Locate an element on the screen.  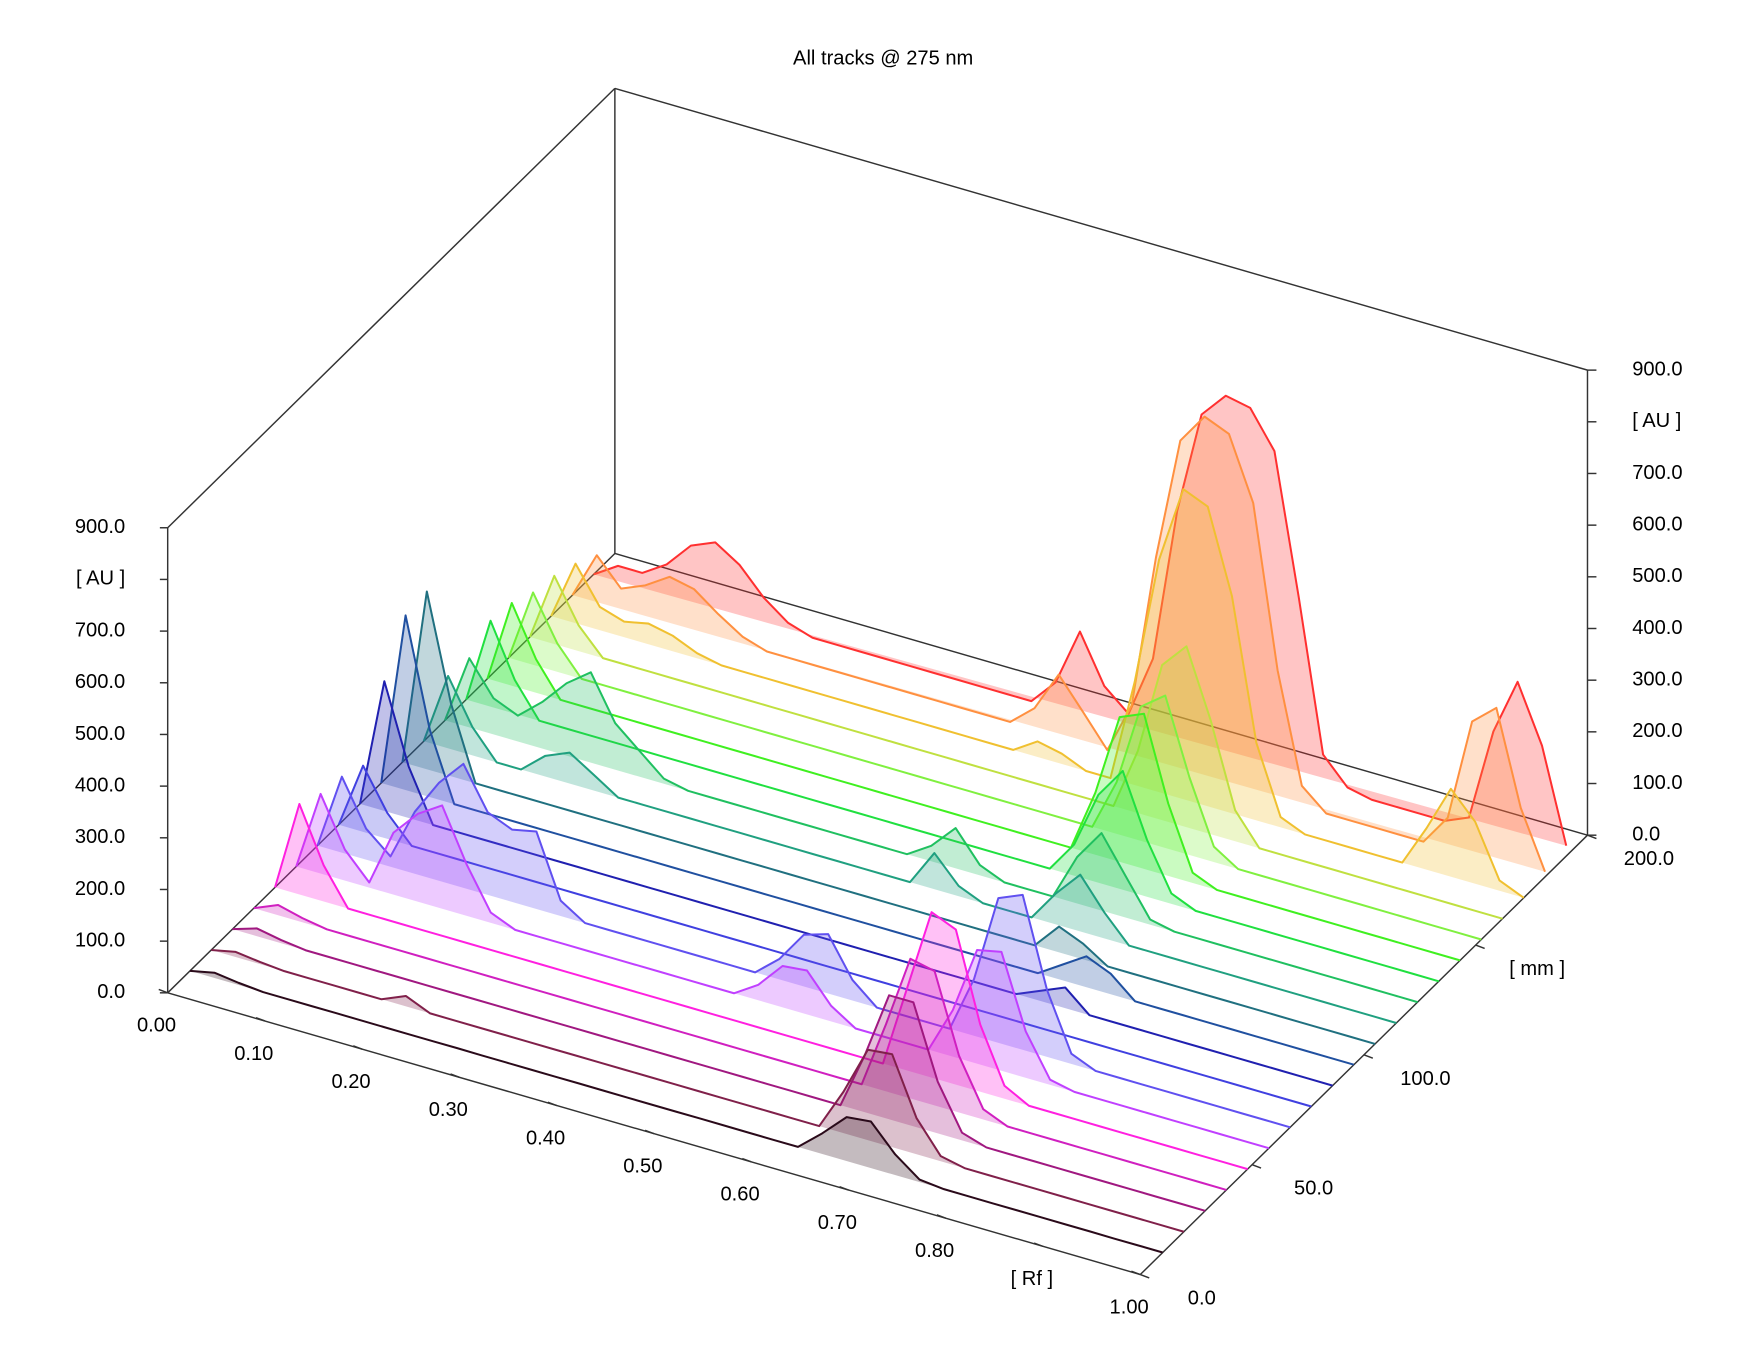
x-tick-label: 0.30 is located at coordinates (448, 1110).